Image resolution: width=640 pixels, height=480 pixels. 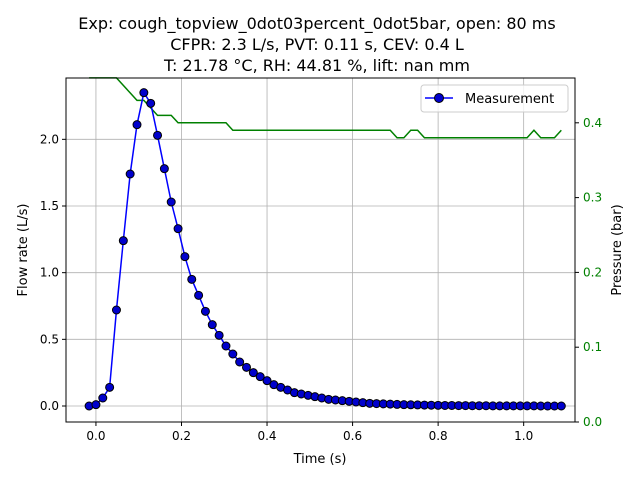 What do you see at coordinates (320, 459) in the screenshot?
I see `x-axis-label: Time (s)` at bounding box center [320, 459].